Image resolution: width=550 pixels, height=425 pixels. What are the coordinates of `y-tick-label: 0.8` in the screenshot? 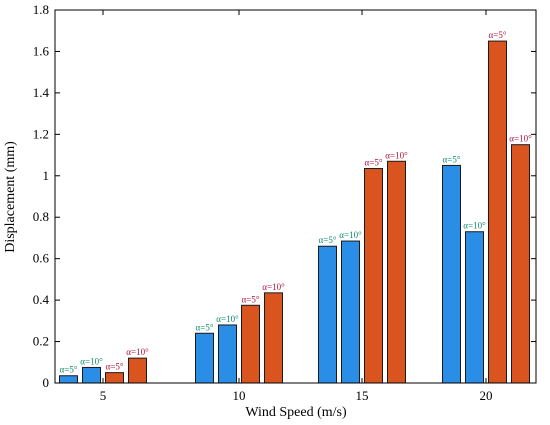 It's located at (41, 216).